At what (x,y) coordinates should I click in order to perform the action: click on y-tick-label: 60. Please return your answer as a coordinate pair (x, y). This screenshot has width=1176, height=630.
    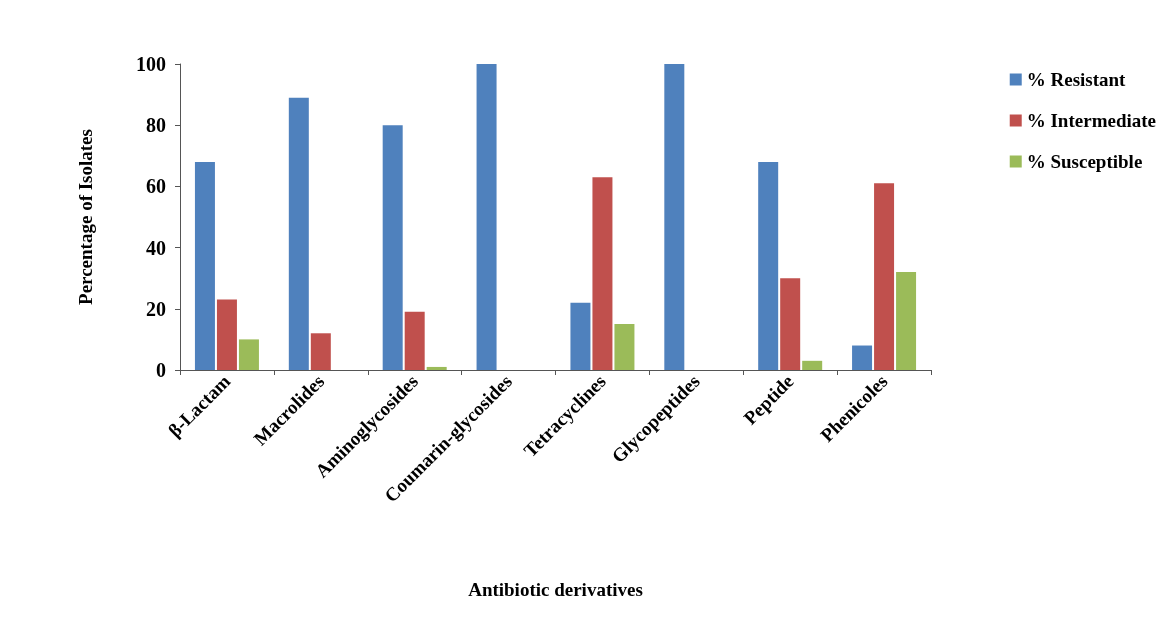
    Looking at the image, I should click on (156, 186).